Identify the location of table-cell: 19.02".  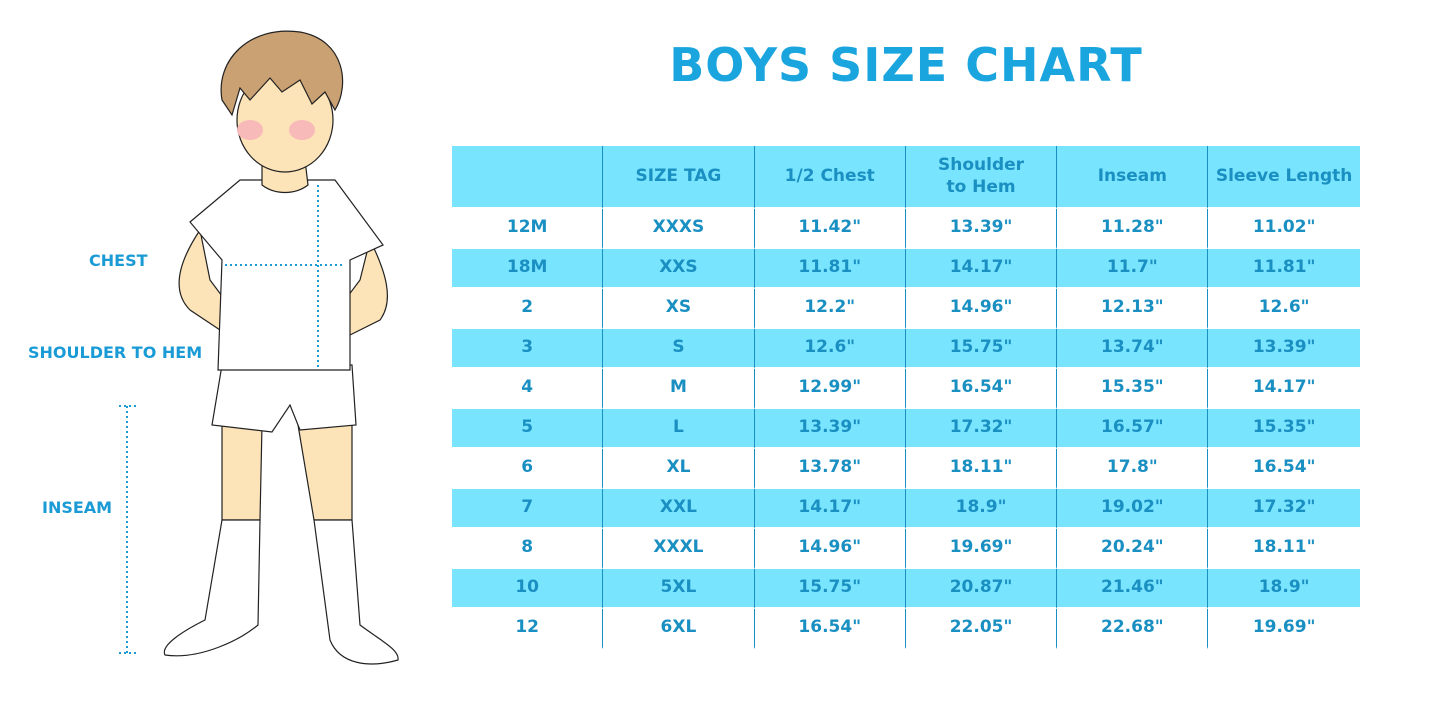
(1133, 509).